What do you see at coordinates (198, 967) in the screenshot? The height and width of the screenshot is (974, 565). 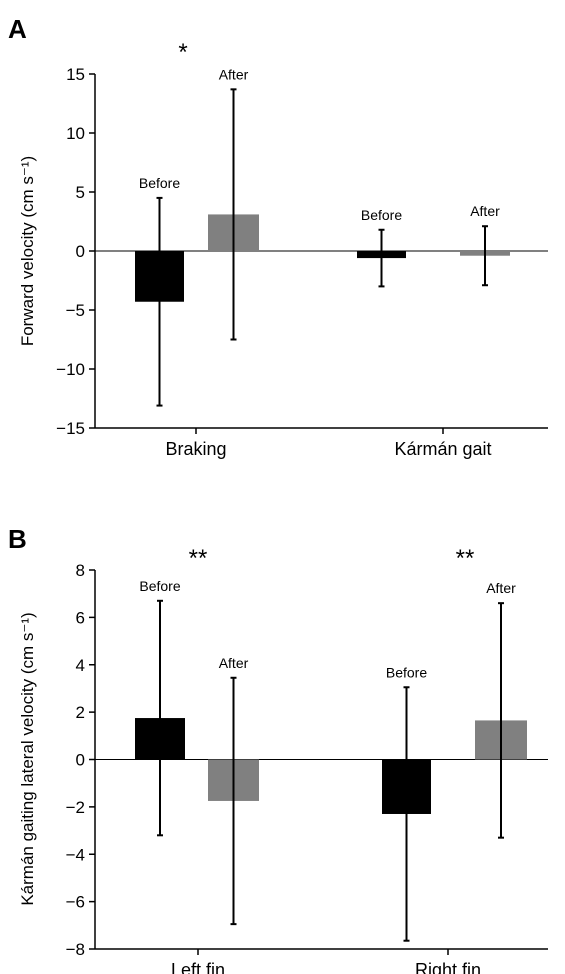 I see `panel-b-category-label: Left fin` at bounding box center [198, 967].